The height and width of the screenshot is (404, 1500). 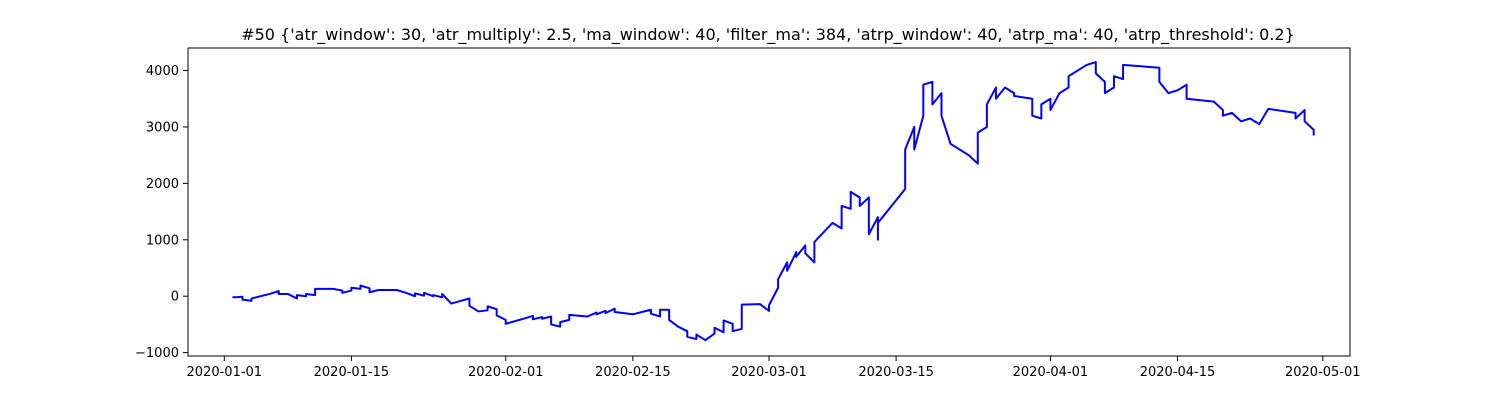 I want to click on x-tick-label: 2020-02-01, so click(x=506, y=372).